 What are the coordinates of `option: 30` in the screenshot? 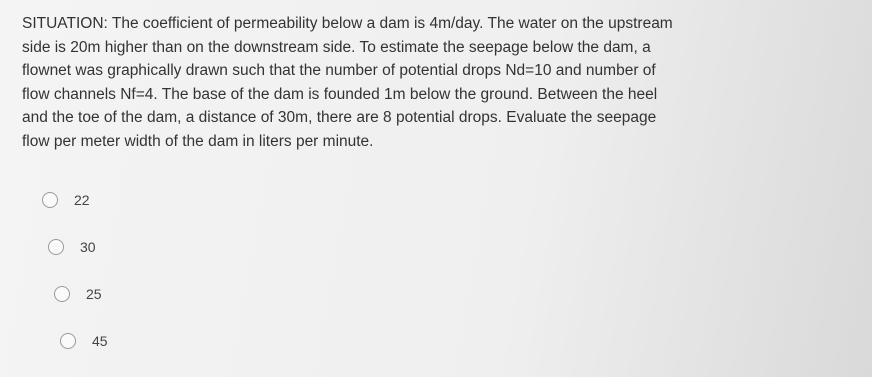 It's located at (72, 247).